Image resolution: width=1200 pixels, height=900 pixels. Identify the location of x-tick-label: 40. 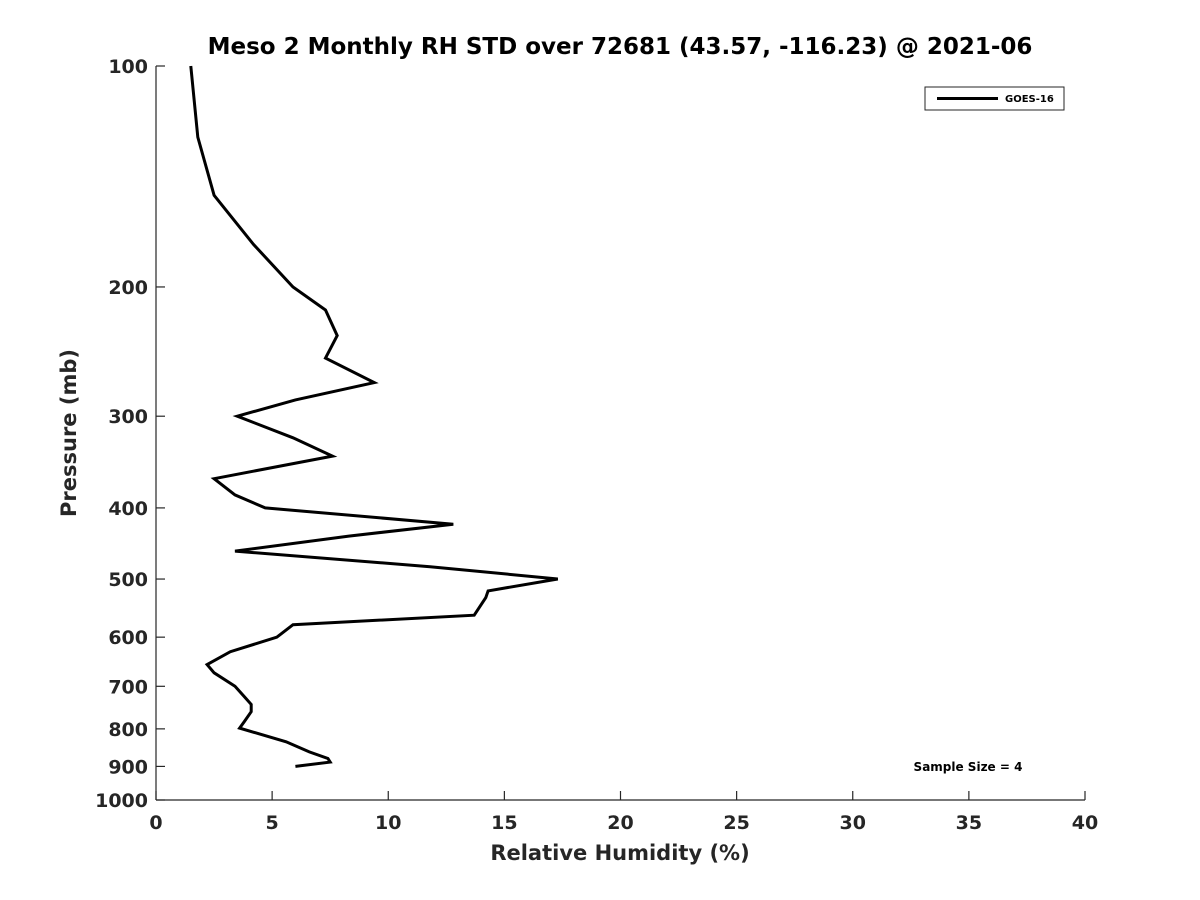
(1085, 823).